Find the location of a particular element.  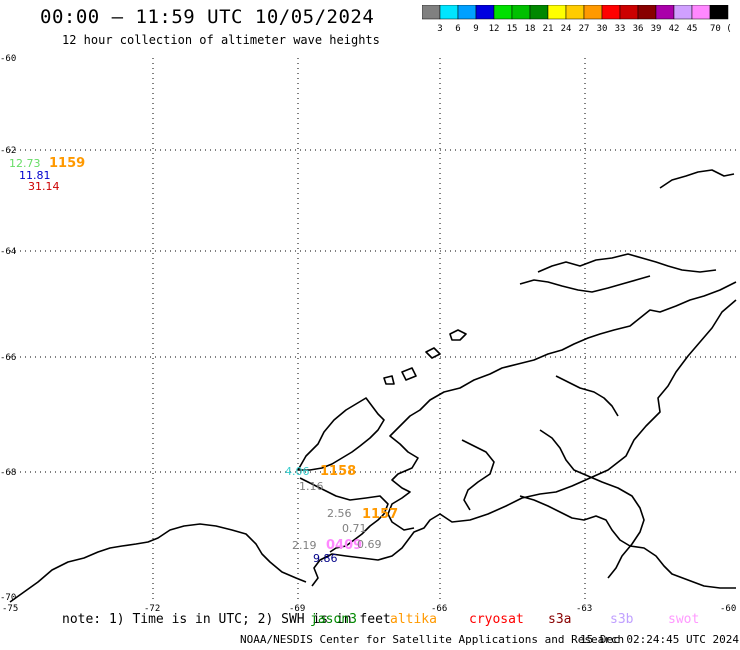

legend-s3a: s3a is located at coordinates (560, 619).